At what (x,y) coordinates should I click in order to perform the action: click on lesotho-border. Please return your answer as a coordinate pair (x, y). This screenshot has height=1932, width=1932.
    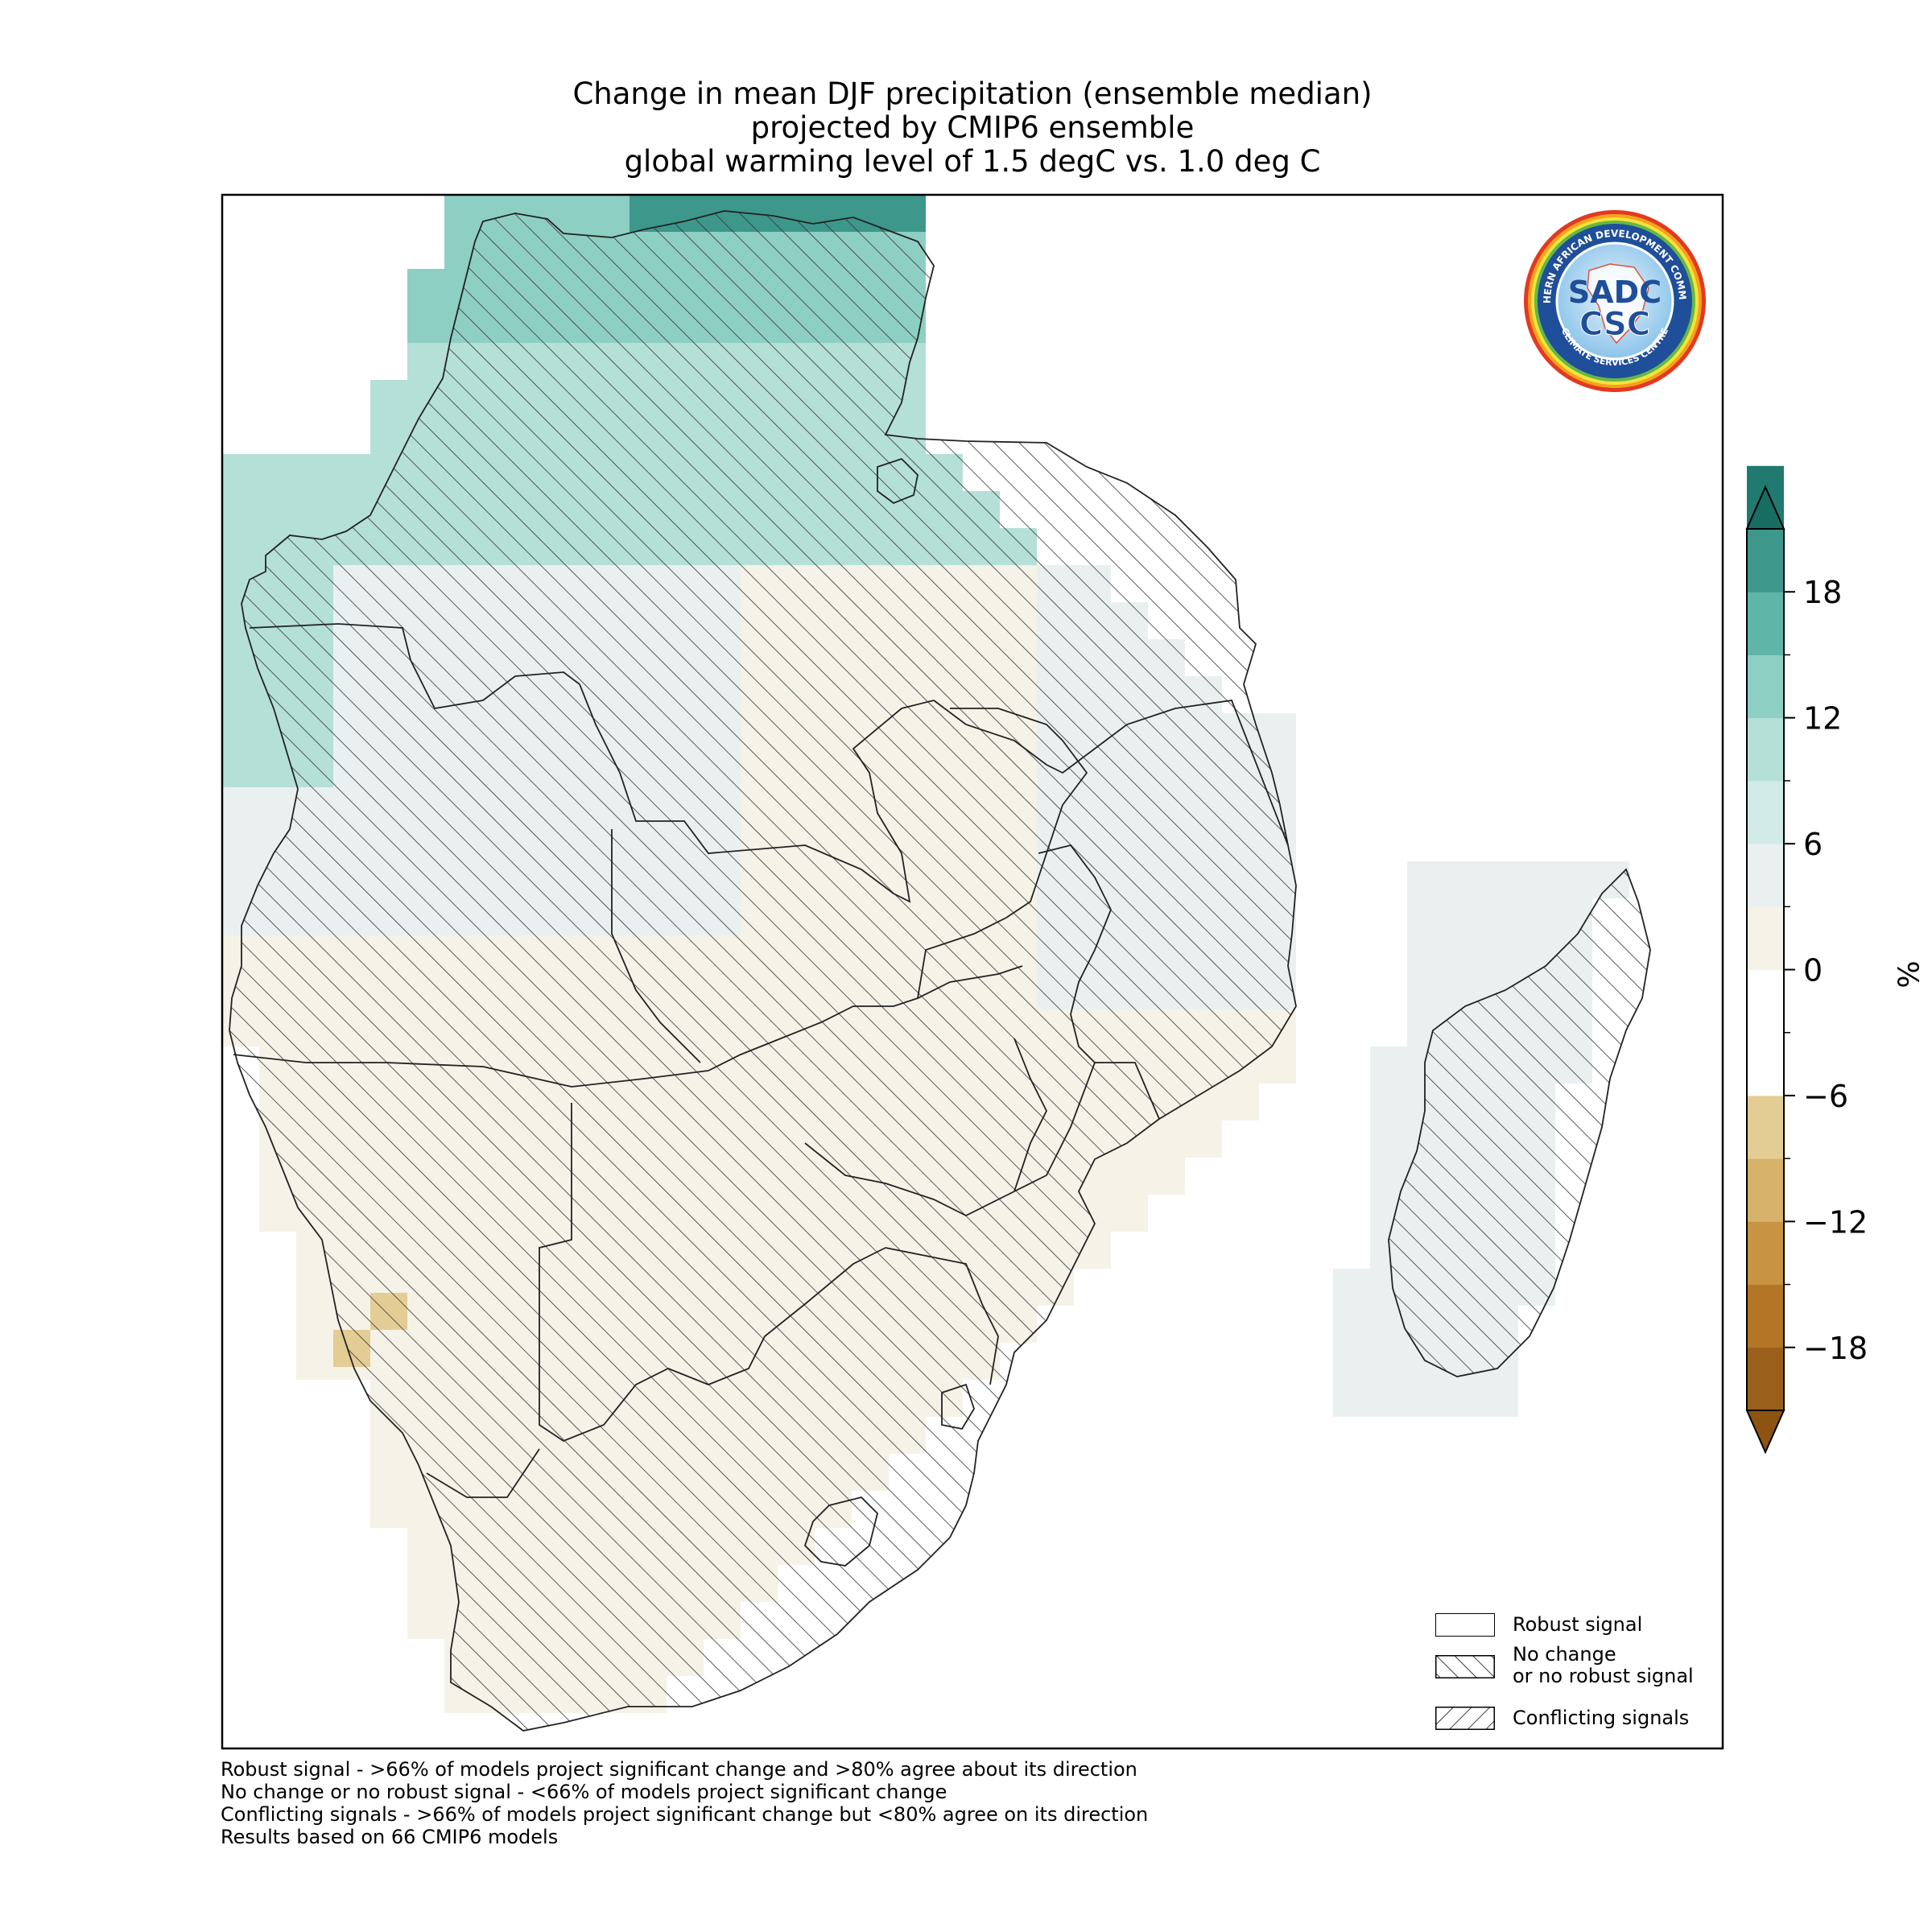
    Looking at the image, I should click on (841, 1531).